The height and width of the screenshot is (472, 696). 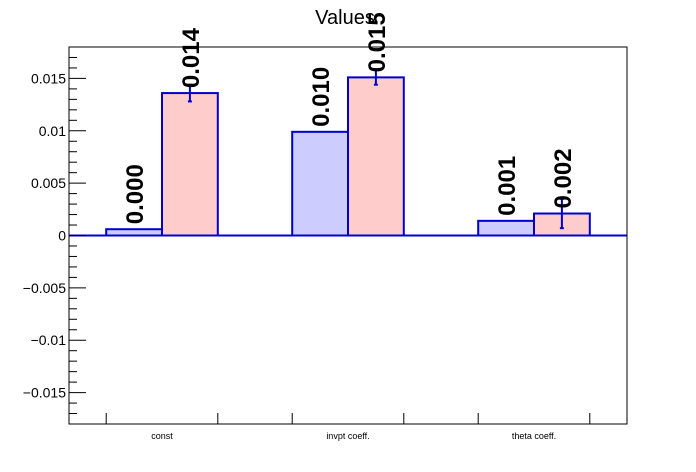 What do you see at coordinates (49, 340) in the screenshot?
I see `y-tick-label-1: −0.01` at bounding box center [49, 340].